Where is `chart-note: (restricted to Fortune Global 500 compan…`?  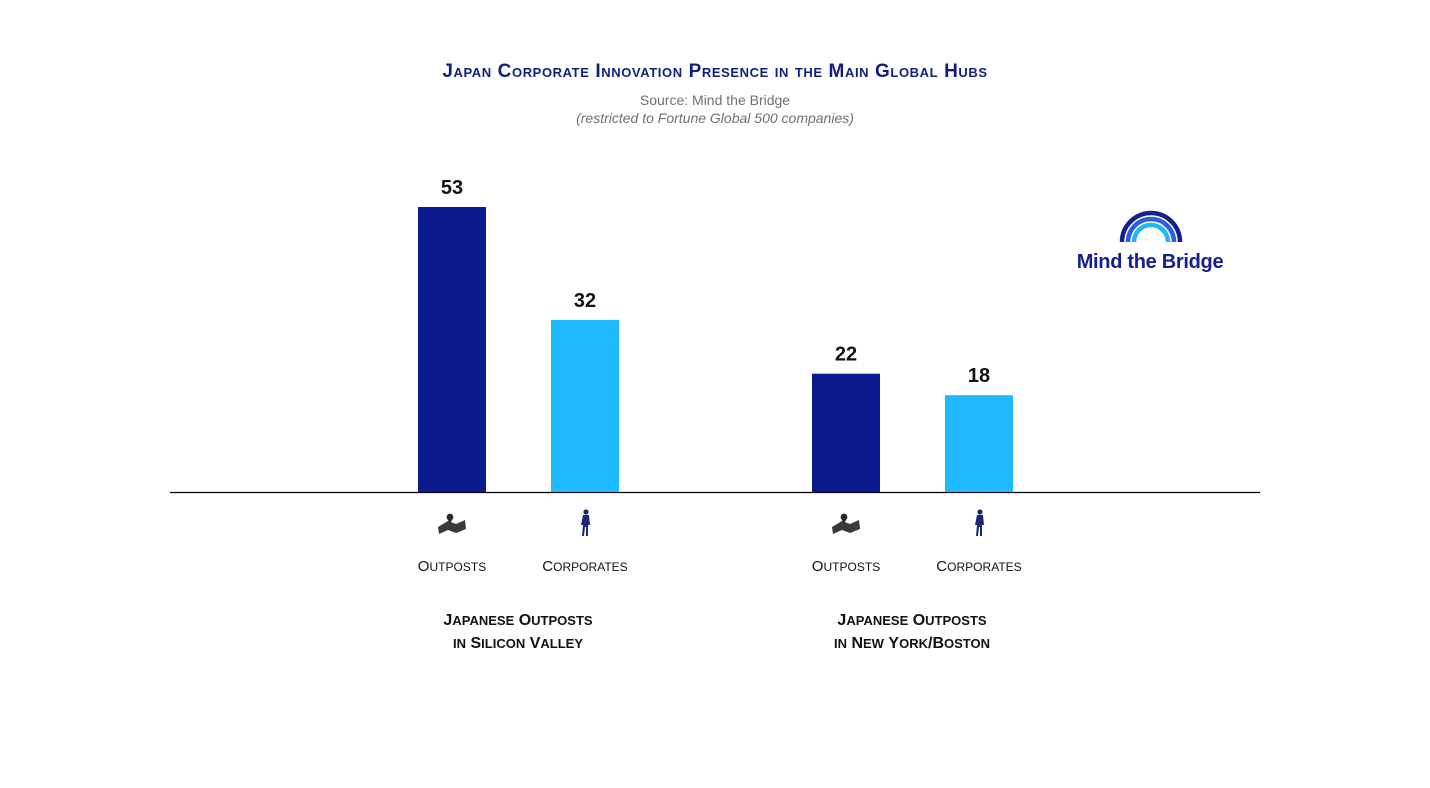
chart-note: (restricted to Fortune Global 500 compan… is located at coordinates (715, 118).